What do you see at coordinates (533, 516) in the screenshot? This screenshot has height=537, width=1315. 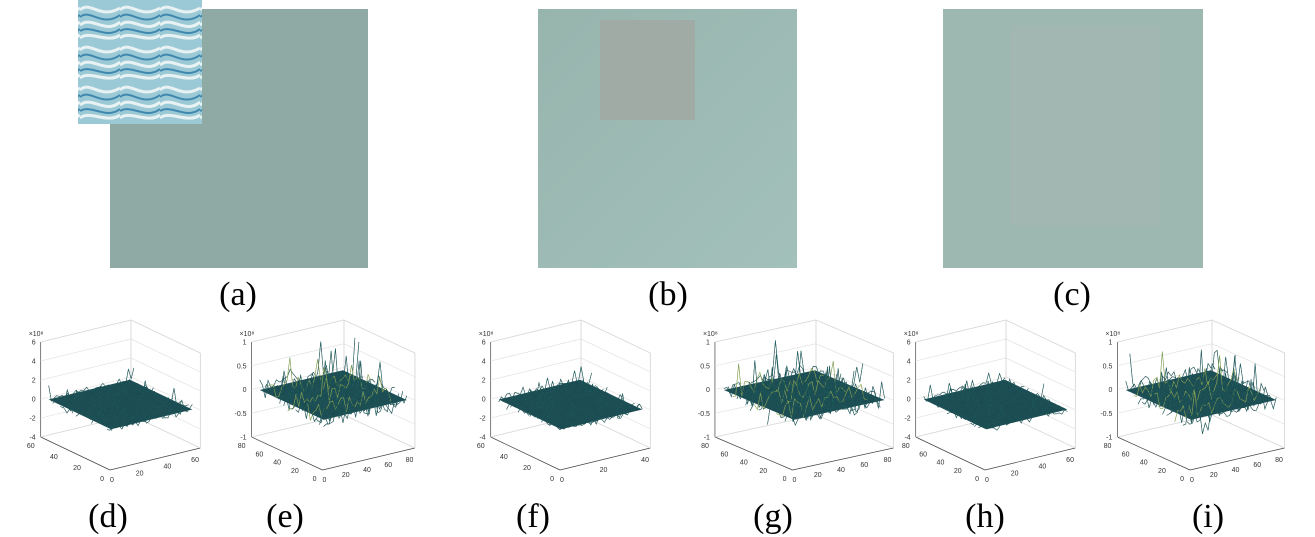 I see `caption: (f)` at bounding box center [533, 516].